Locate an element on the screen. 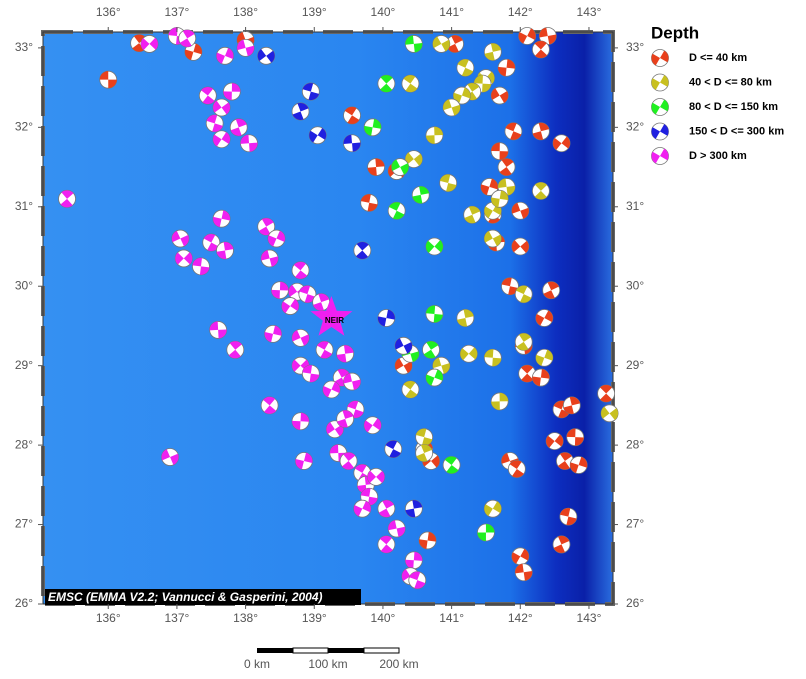 The width and height of the screenshot is (806, 679). y-tick-label: 26° is located at coordinates (24, 603).